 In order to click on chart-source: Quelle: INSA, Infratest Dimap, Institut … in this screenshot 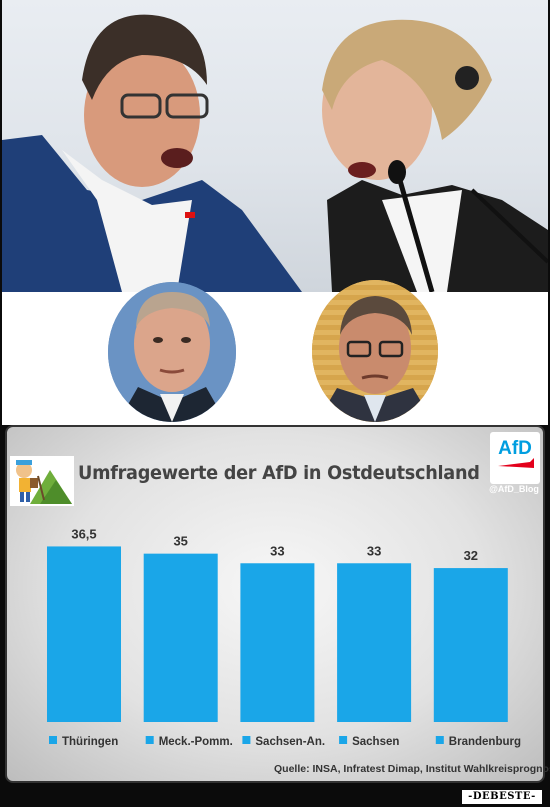, I will do `click(412, 769)`.